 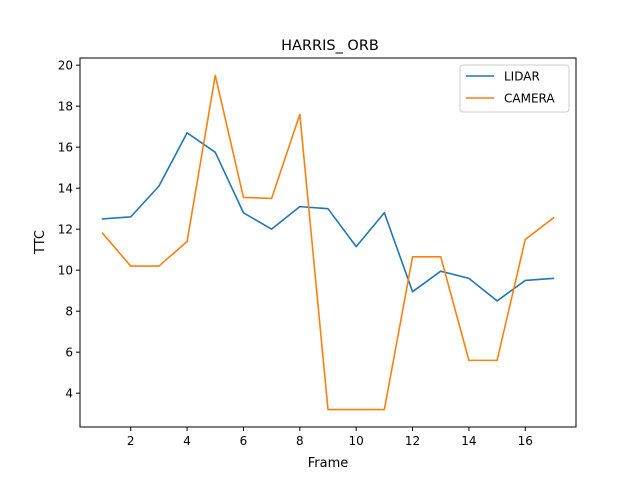 I want to click on y-tick-label: 8, so click(x=69, y=312).